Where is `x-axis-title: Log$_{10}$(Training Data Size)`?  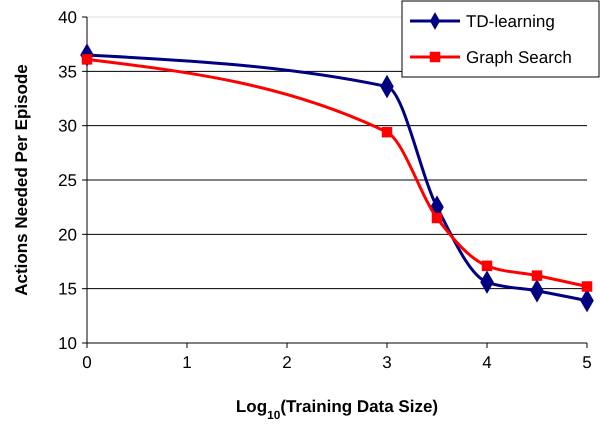 x-axis-title: Log$_{10}$(Training Data Size) is located at coordinates (337, 409).